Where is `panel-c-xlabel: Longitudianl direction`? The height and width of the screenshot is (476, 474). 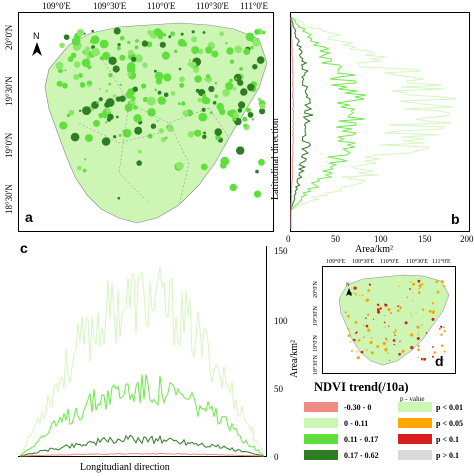
panel-c-xlabel: Longitudianl direction is located at coordinates (125, 467).